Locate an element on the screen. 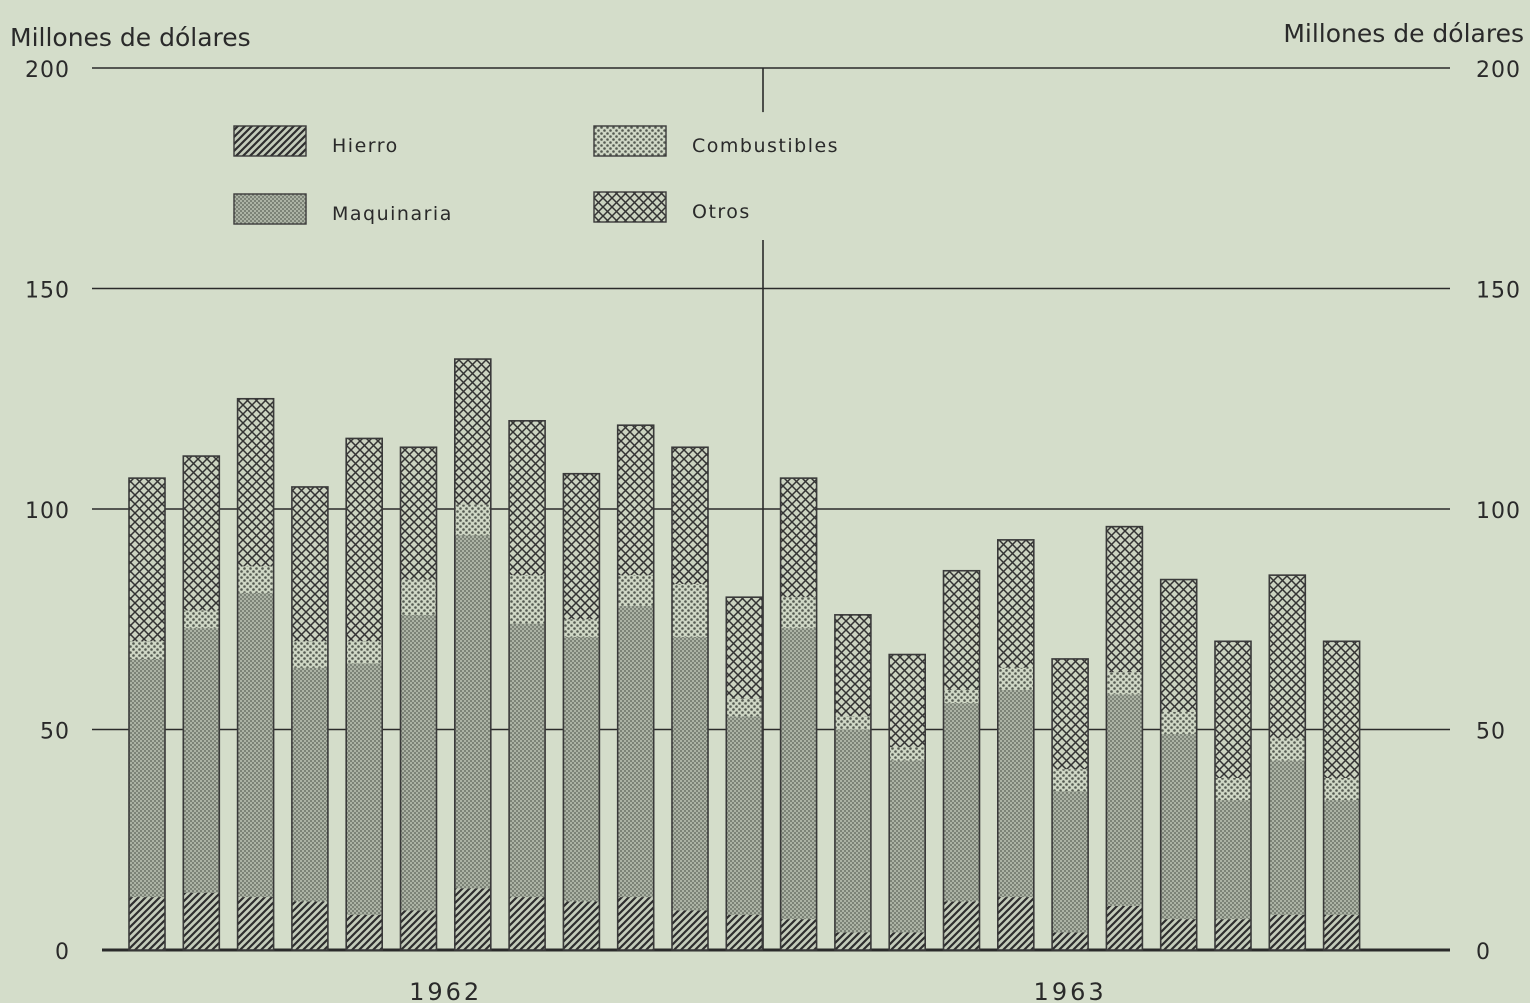 This screenshot has width=1530, height=1003. legend-label-maquinaria: Maquinaria is located at coordinates (392, 214).